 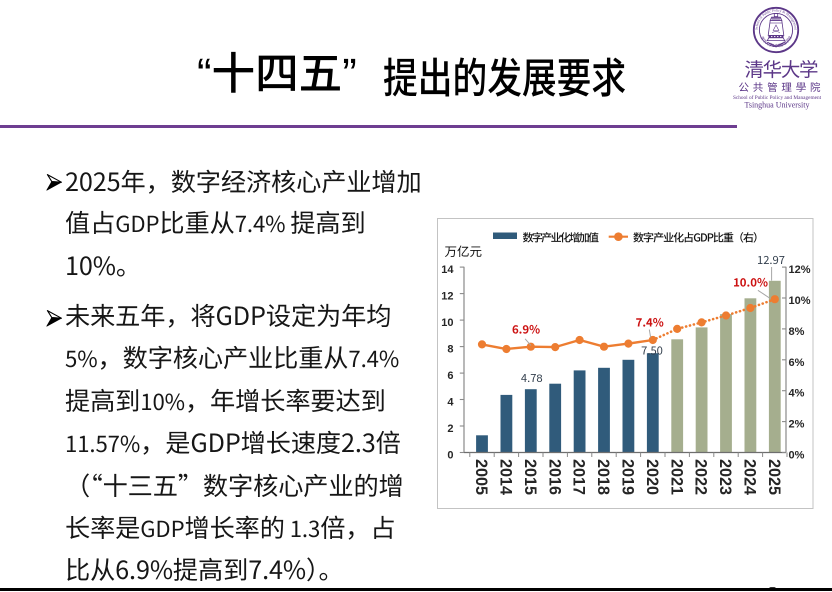 I want to click on svg-text: 2024, so click(x=750, y=477).